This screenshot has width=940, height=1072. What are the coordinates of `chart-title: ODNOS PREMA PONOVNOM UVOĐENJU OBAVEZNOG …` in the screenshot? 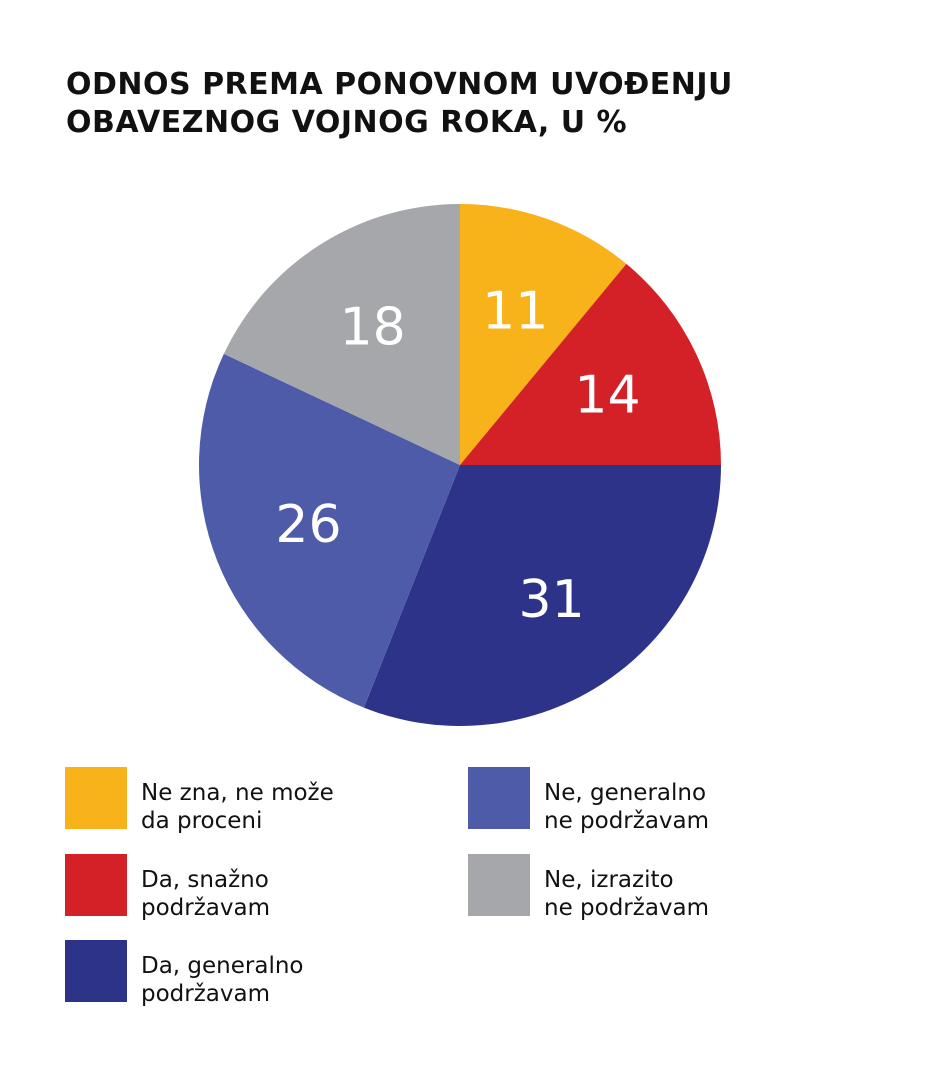 It's located at (476, 104).